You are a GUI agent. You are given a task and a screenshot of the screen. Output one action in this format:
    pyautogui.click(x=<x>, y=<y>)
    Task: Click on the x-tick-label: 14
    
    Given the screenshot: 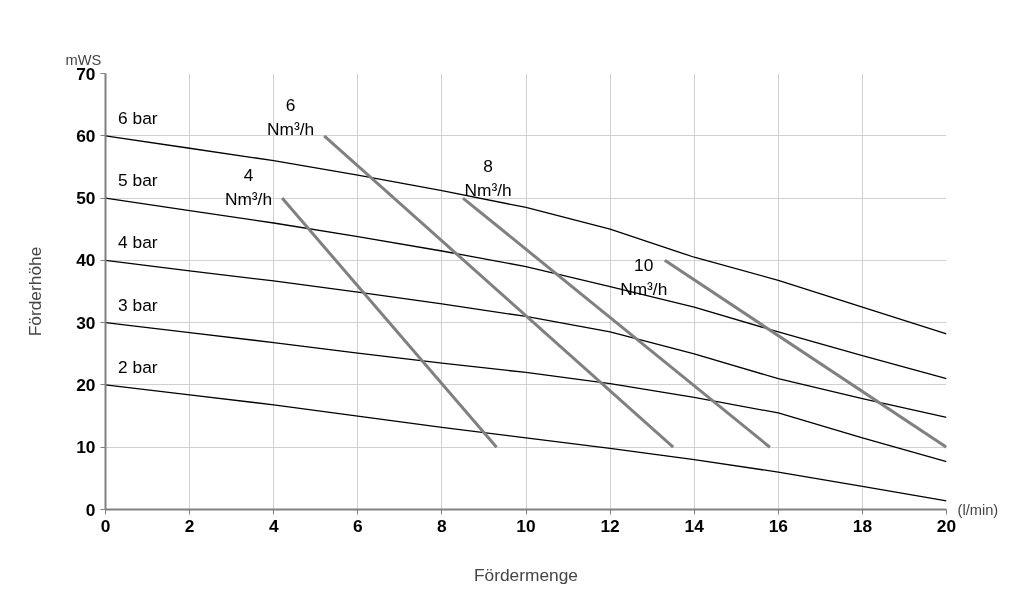 What is the action you would take?
    pyautogui.click(x=694, y=525)
    